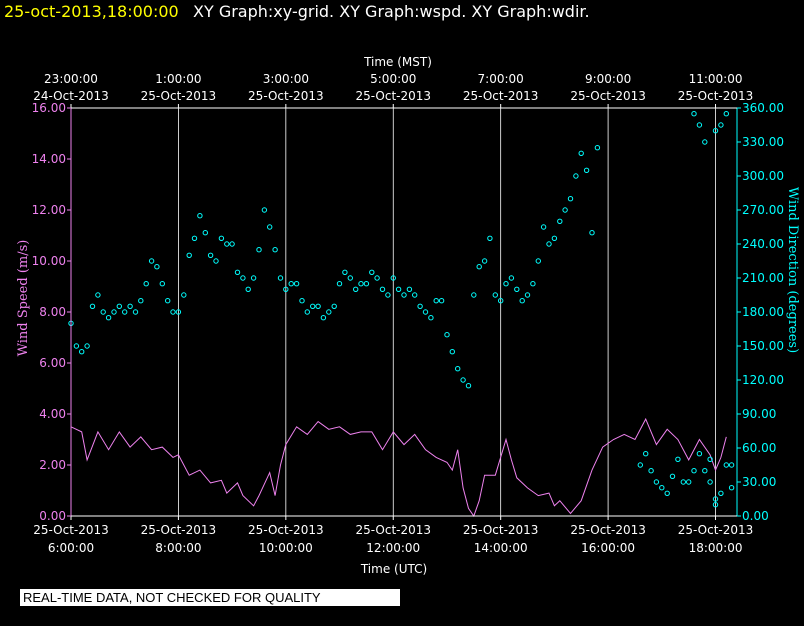 The height and width of the screenshot is (626, 804). I want to click on left-axis-title: Wind Speed (m/s), so click(23, 298).